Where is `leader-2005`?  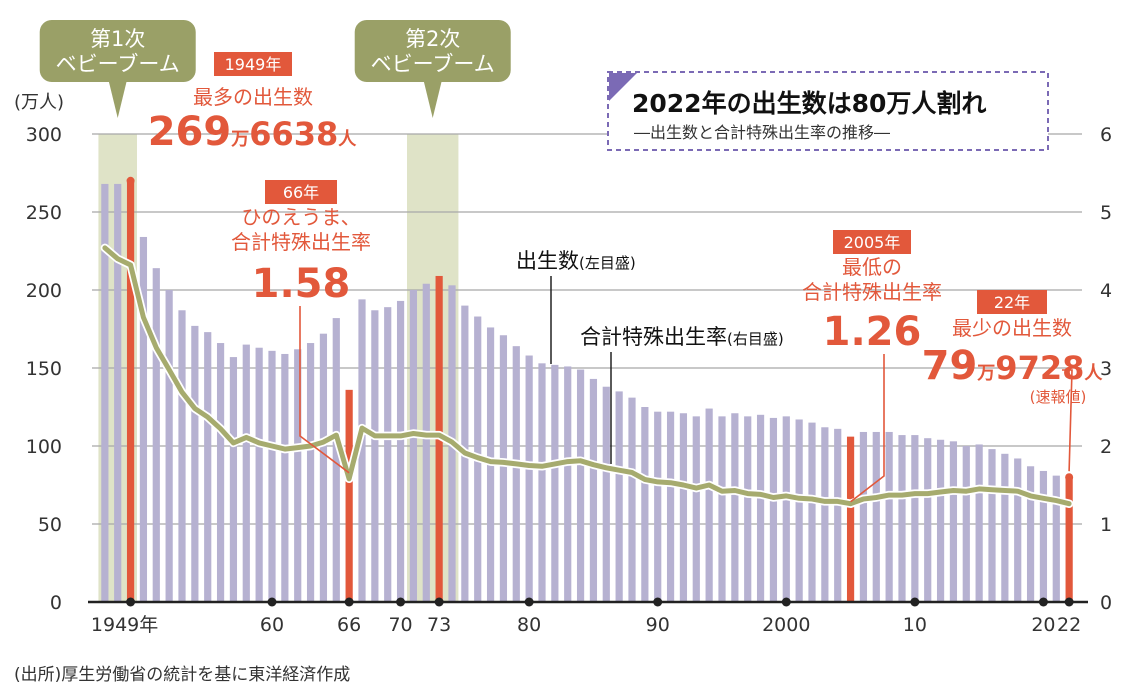 leader-2005 is located at coordinates (867, 428).